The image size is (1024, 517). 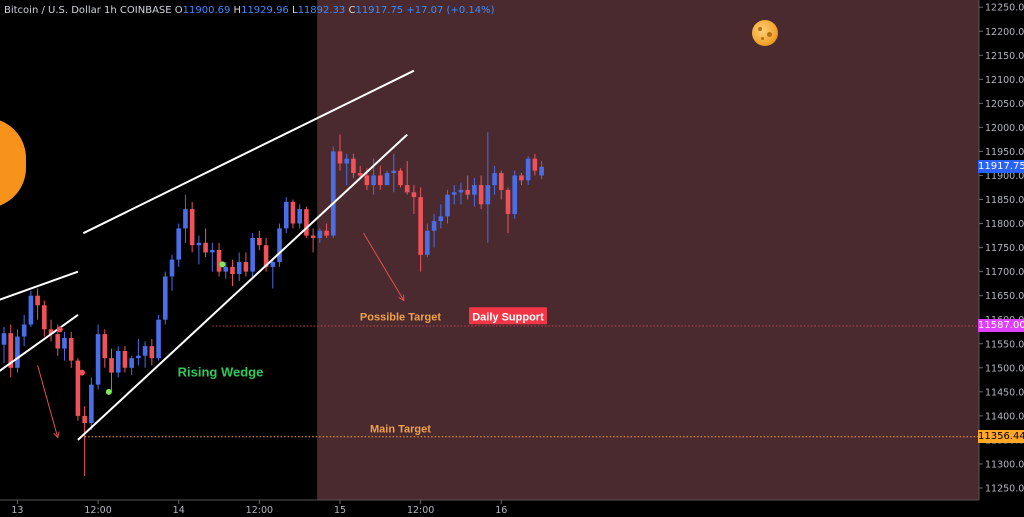 I want to click on lower-channel-lower-line, so click(x=39, y=343).